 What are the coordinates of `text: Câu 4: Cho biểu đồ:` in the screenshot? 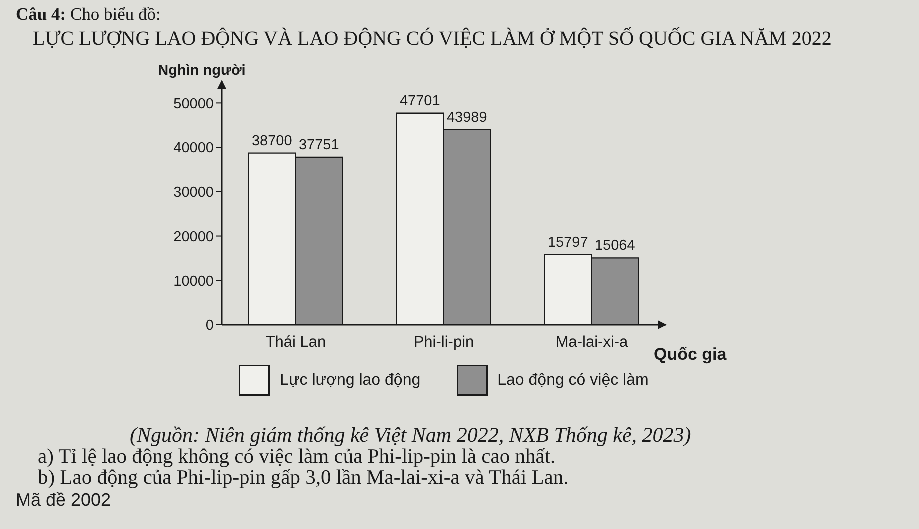 It's located at (88, 14).